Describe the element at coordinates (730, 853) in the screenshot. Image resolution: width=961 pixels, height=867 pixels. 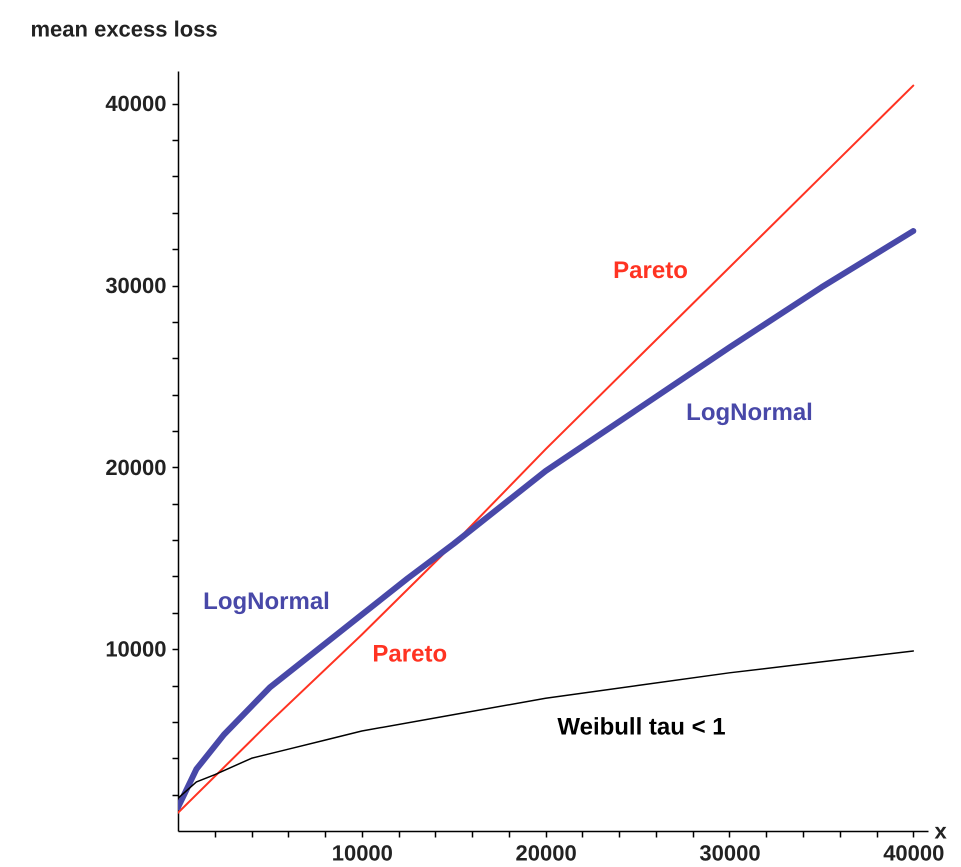
I see `x-tick-label: 30000` at that location.